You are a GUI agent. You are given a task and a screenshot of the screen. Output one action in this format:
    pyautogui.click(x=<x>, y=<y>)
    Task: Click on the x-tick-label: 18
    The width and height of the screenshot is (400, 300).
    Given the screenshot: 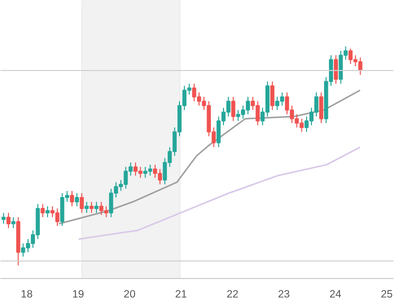 What is the action you would take?
    pyautogui.click(x=26, y=294)
    